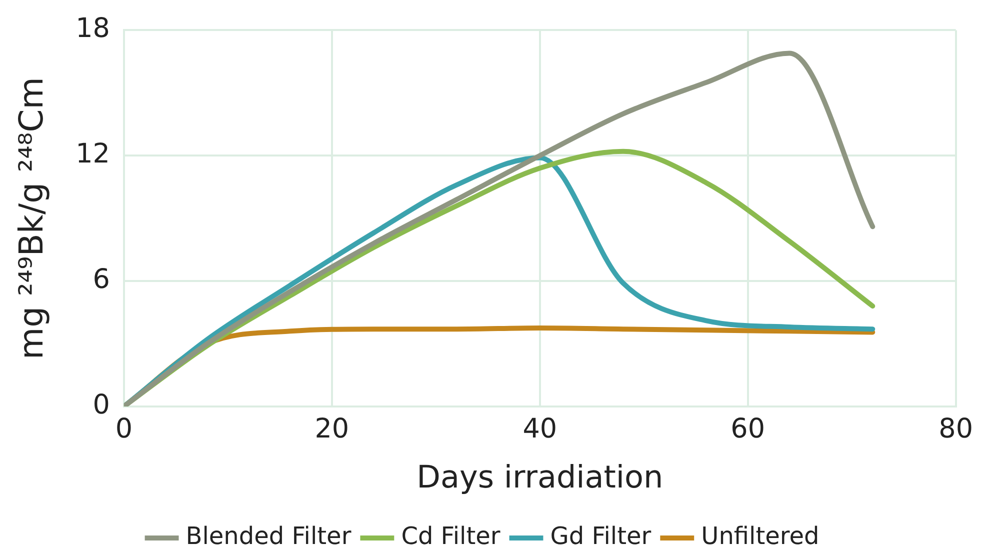 Image resolution: width=981 pixels, height=560 pixels. I want to click on y-tick-label: 18, so click(93, 28).